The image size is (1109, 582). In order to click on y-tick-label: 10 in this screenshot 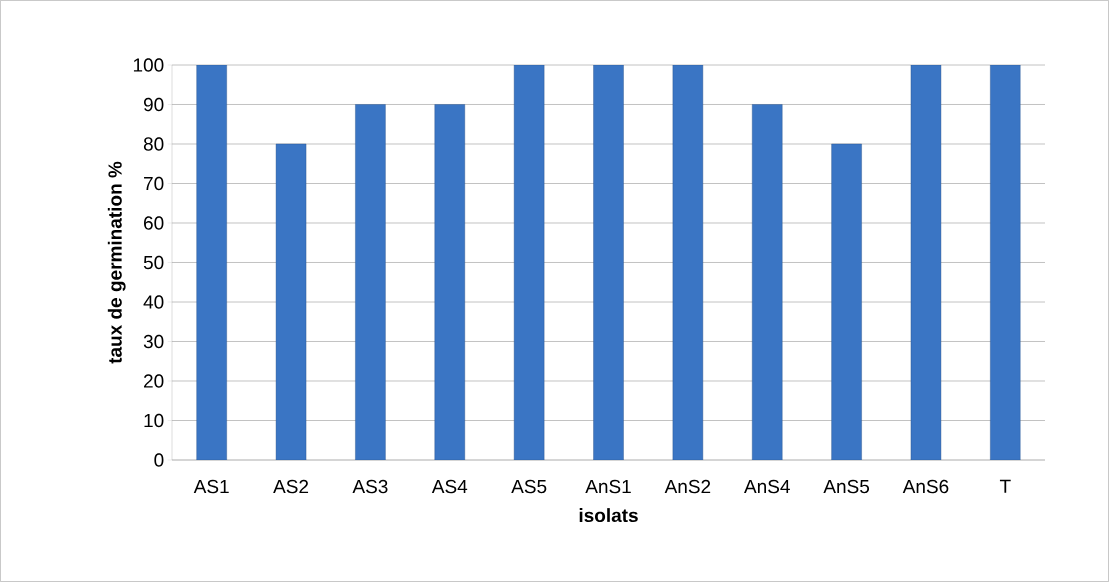, I will do `click(154, 420)`.